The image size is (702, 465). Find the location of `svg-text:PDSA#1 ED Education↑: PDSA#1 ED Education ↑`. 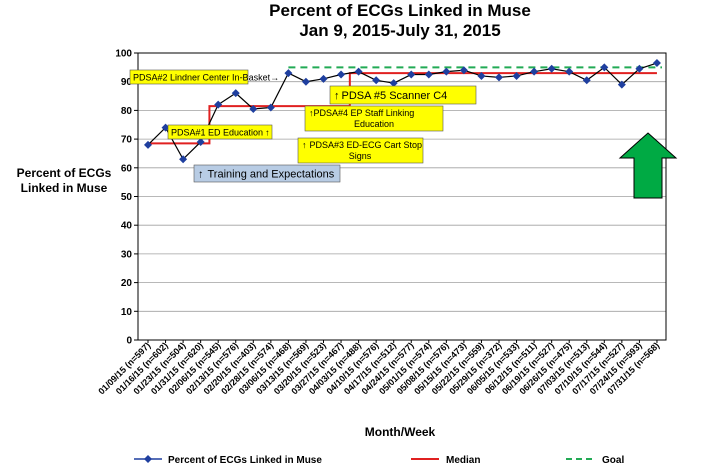

svg-text:PDSA#1 ED Education↑: PDSA#1 ED Education ↑ is located at coordinates (220, 133).